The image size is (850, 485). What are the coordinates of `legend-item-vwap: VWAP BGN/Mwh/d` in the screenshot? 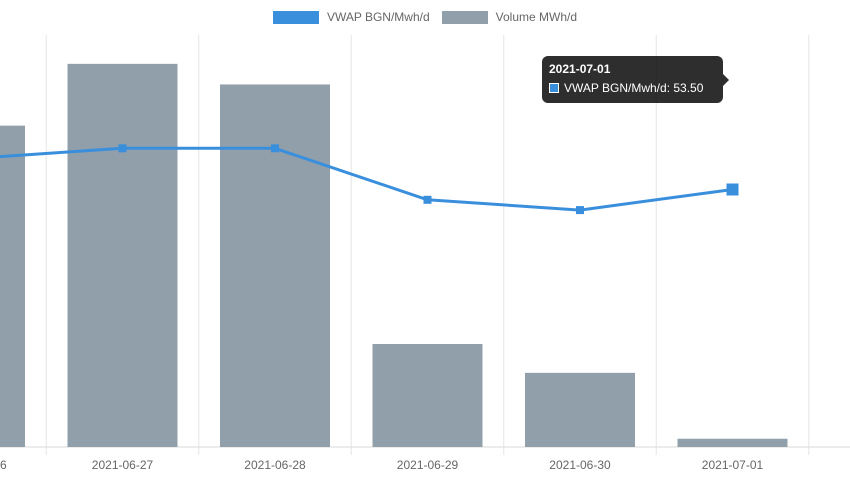 It's located at (351, 17).